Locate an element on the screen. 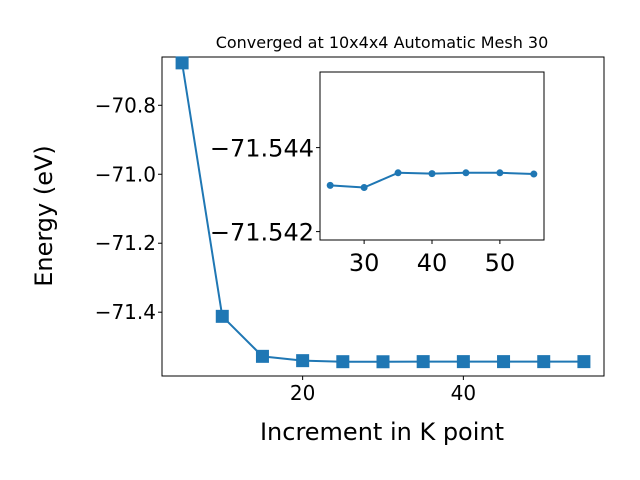 This screenshot has height=480, width=640. inset-y-tick-label: −71.542 is located at coordinates (262, 233).